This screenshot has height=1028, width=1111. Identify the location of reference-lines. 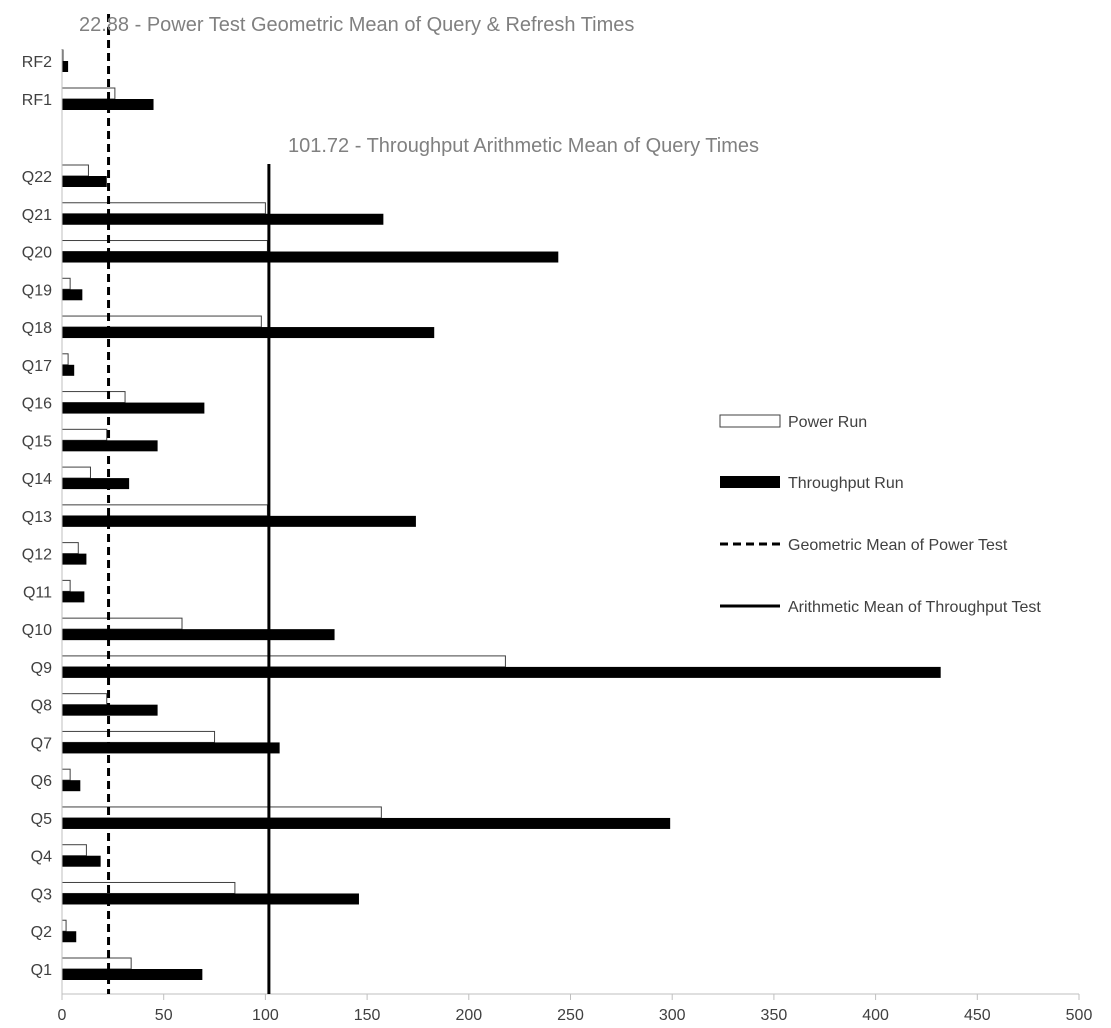
(189, 504).